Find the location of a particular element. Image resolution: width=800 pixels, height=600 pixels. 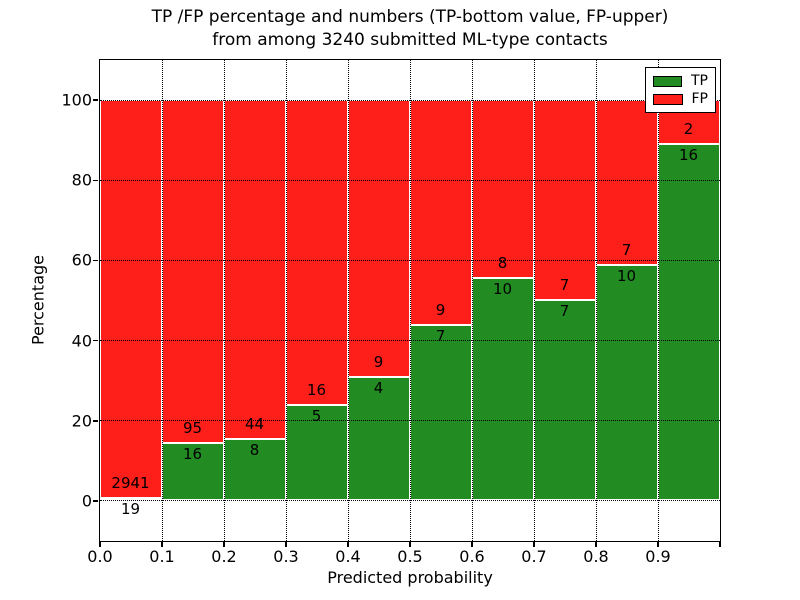

bar-label-tp-0.1-0.2: 16 is located at coordinates (192, 453).